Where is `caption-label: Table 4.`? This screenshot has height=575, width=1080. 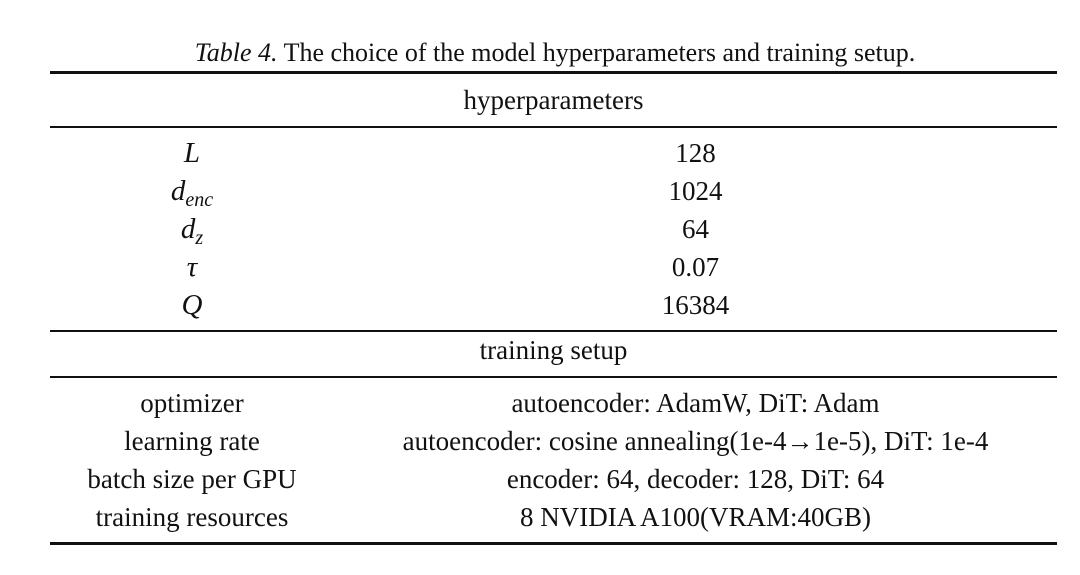 caption-label: Table 4. is located at coordinates (236, 52).